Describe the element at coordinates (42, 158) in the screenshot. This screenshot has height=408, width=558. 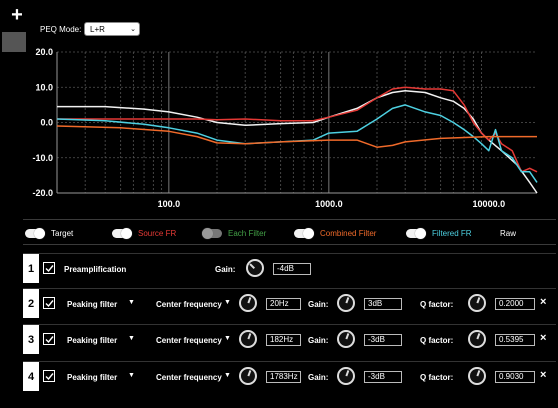
I see `y-tick-label: -10.0` at that location.